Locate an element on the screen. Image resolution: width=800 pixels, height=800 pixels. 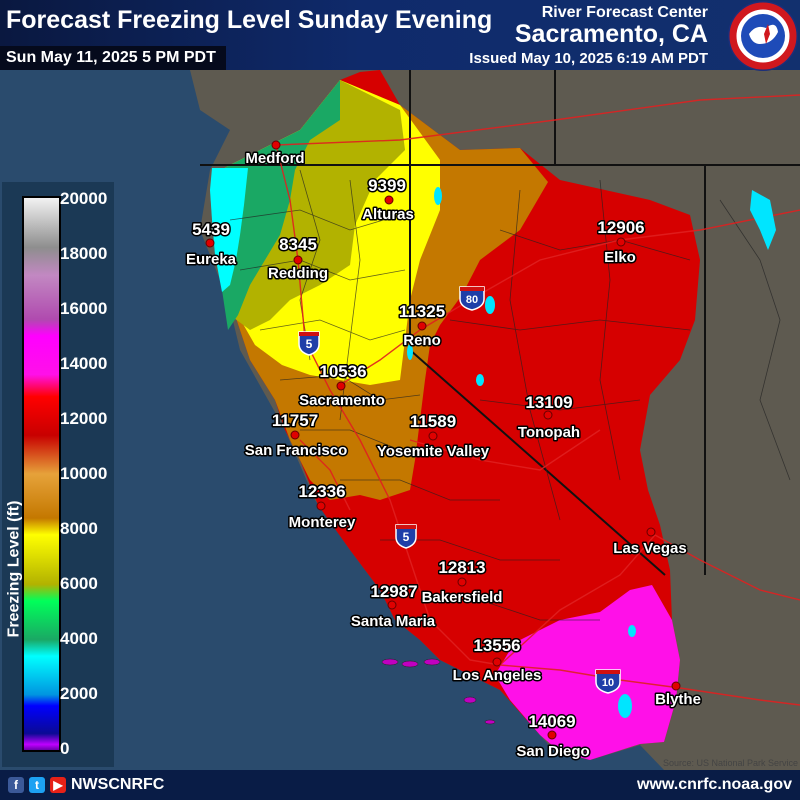
station-san-diego: 14069 San Diego is located at coordinates (553, 736).